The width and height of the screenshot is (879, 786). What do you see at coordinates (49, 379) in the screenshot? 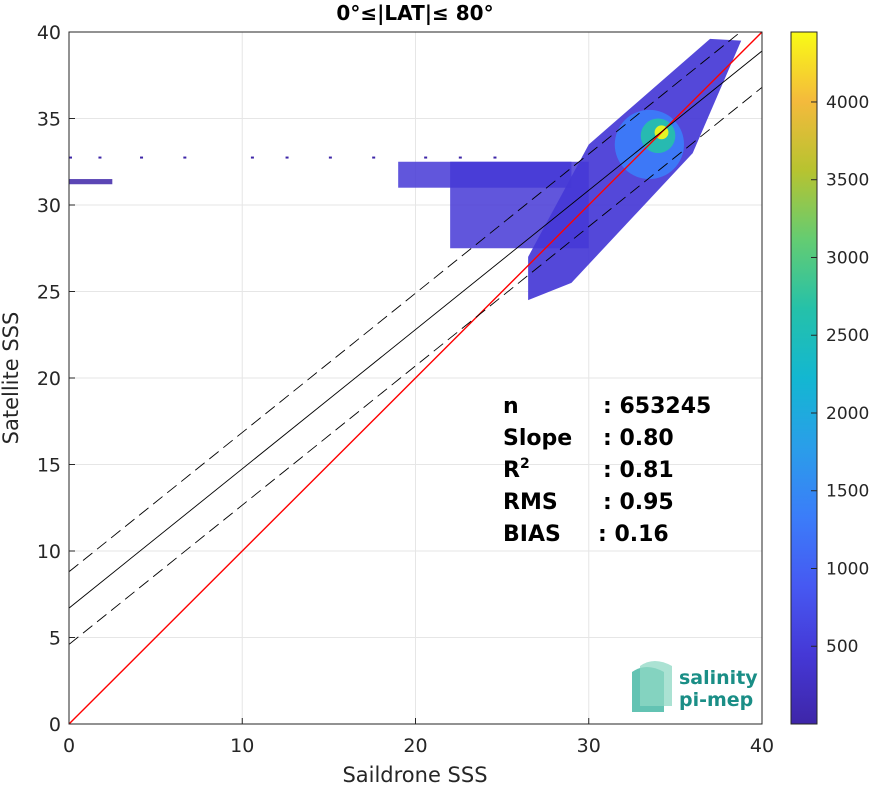
I see `y-tick-label: 20` at bounding box center [49, 379].